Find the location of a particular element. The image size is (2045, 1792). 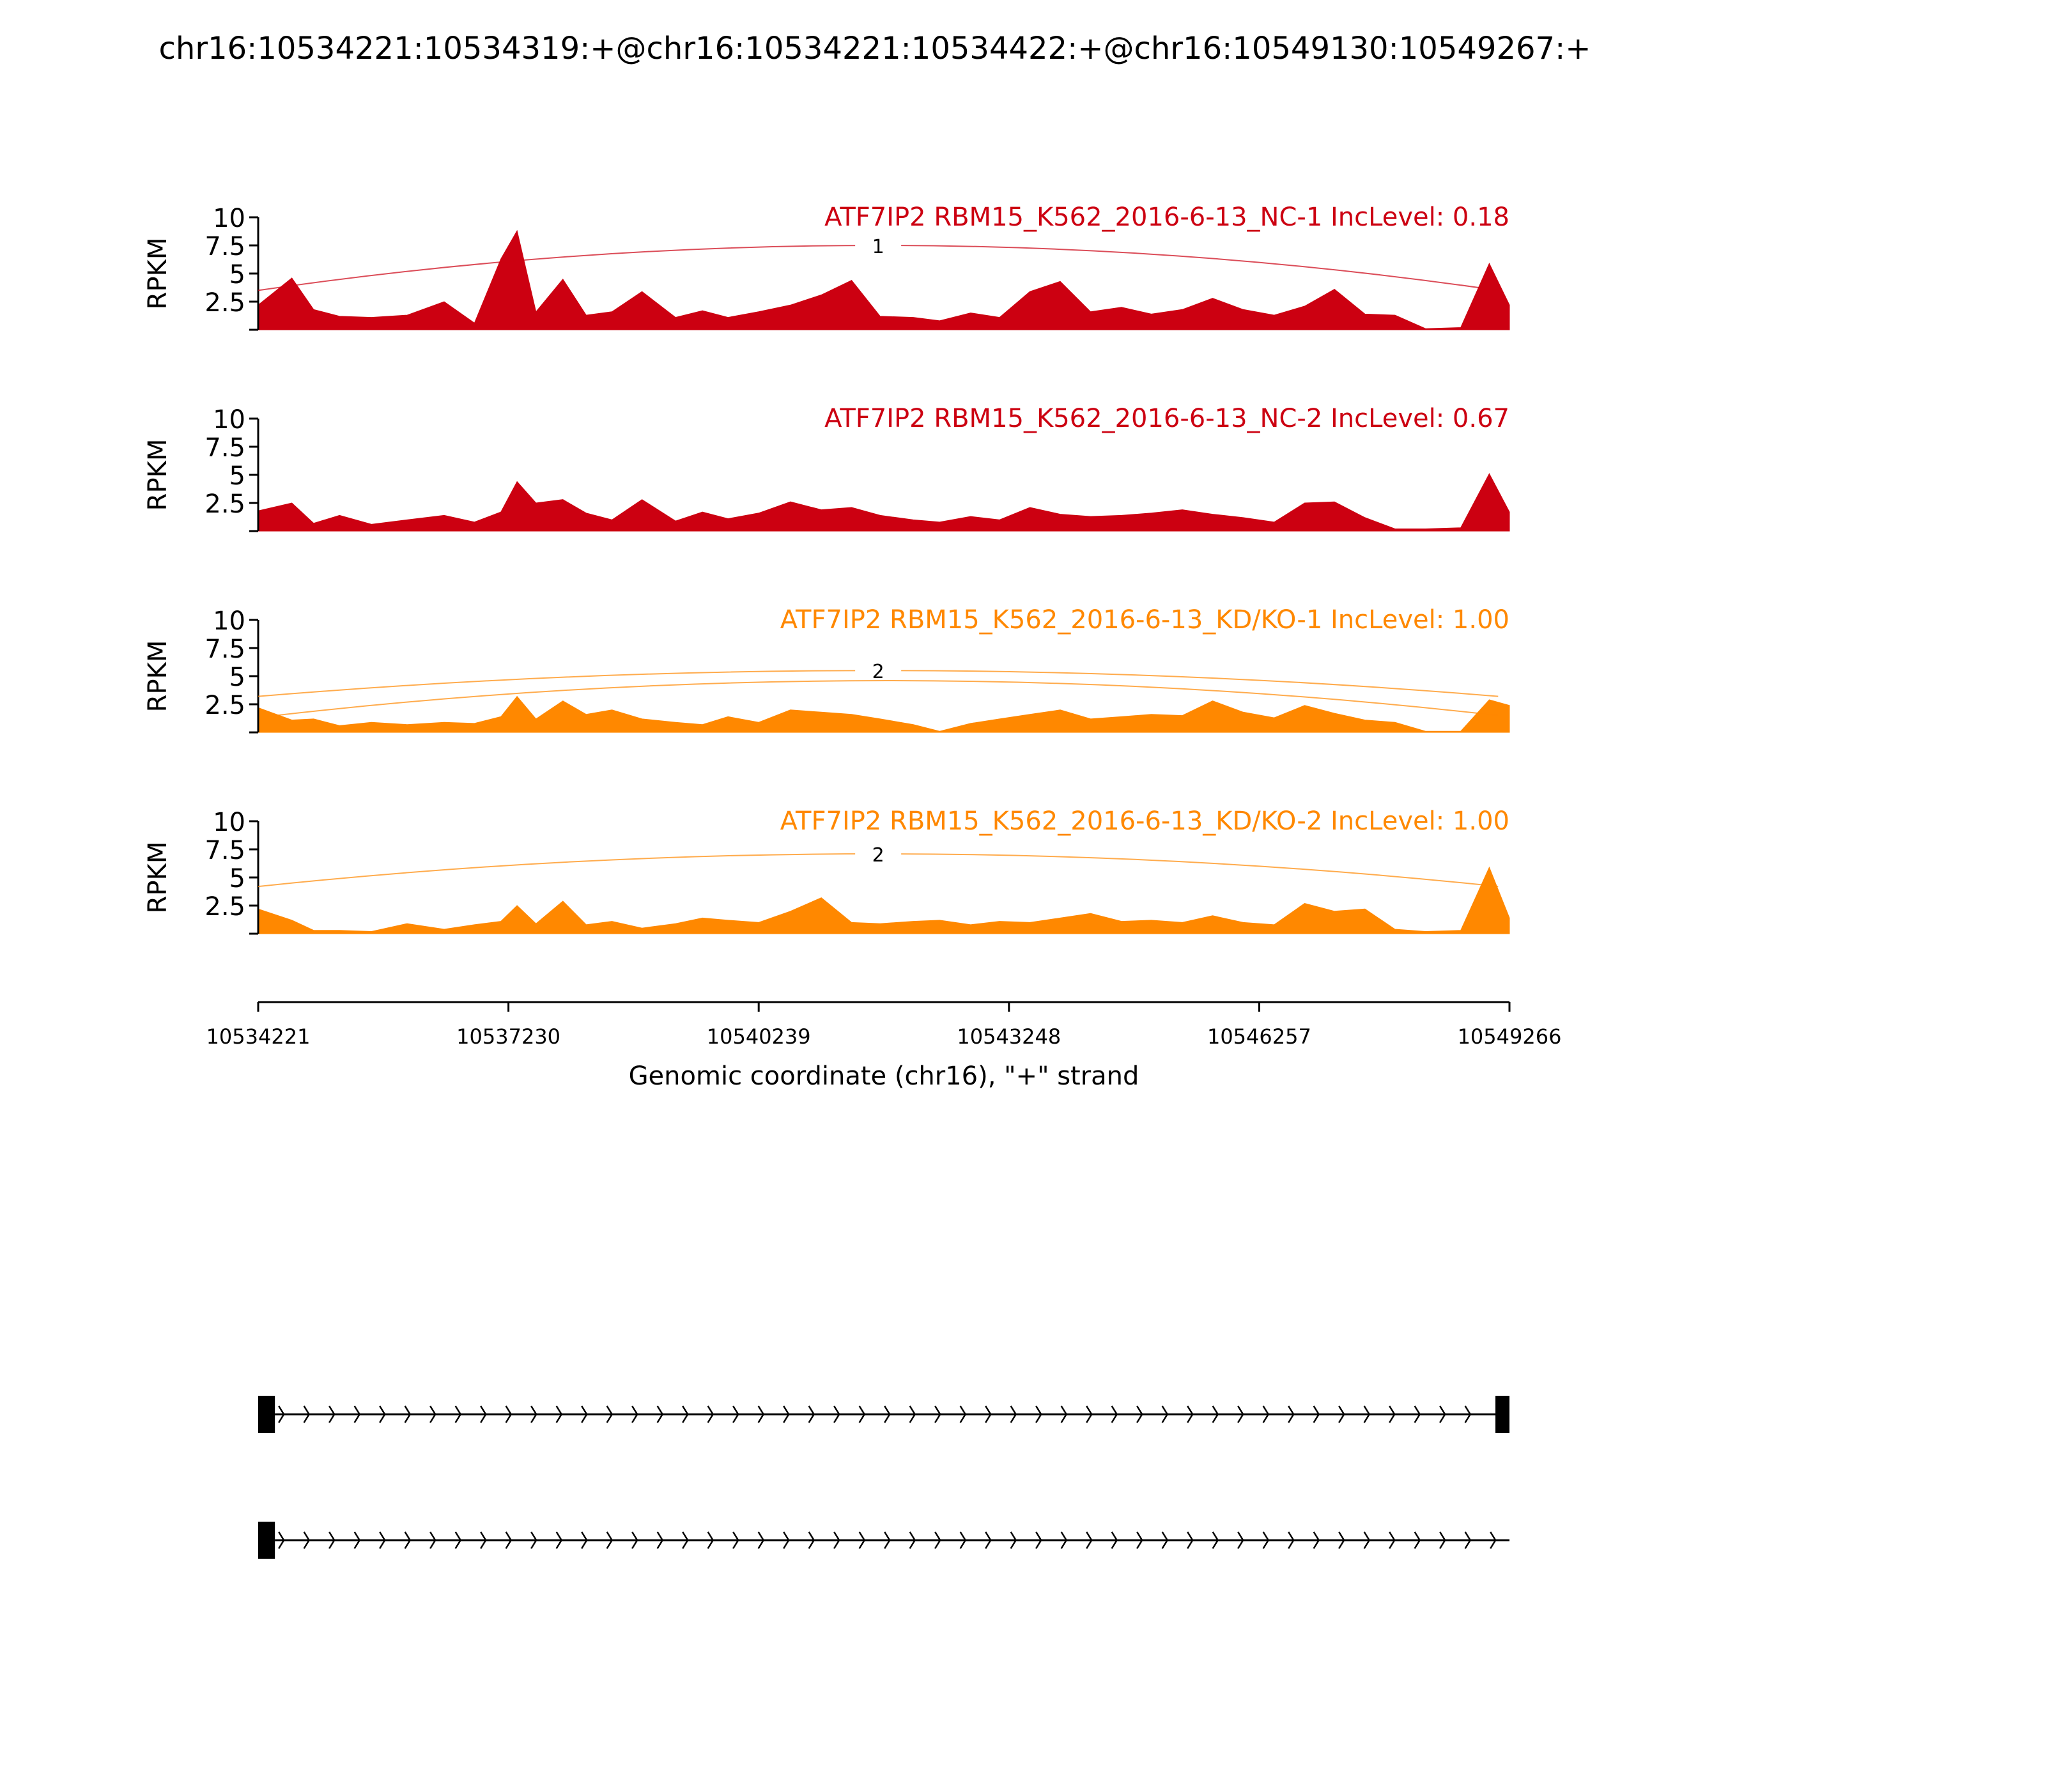

junction-count-label: 2 is located at coordinates (878, 855).